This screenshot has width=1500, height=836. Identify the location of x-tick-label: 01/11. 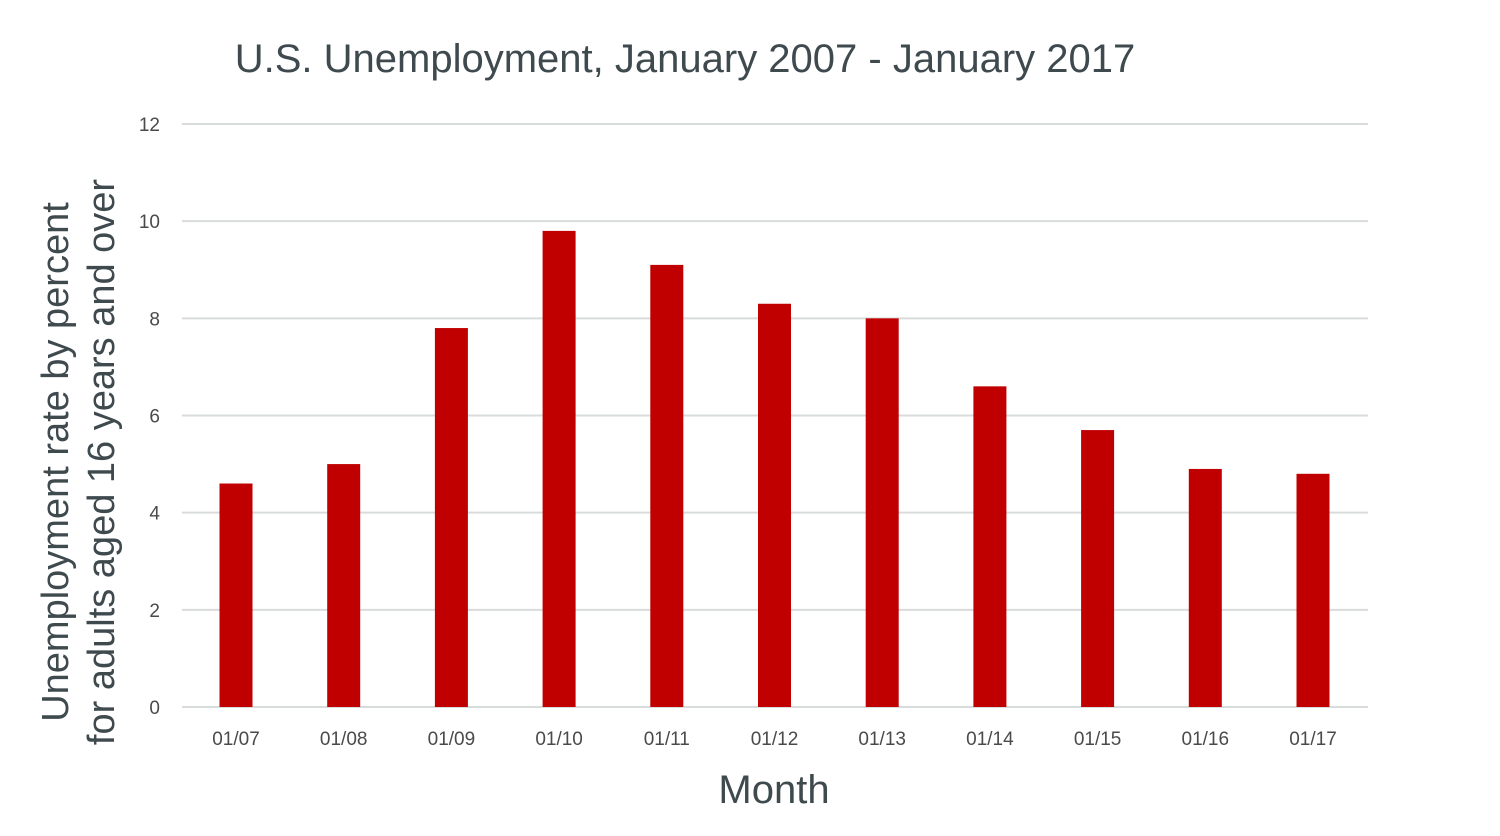
(667, 739).